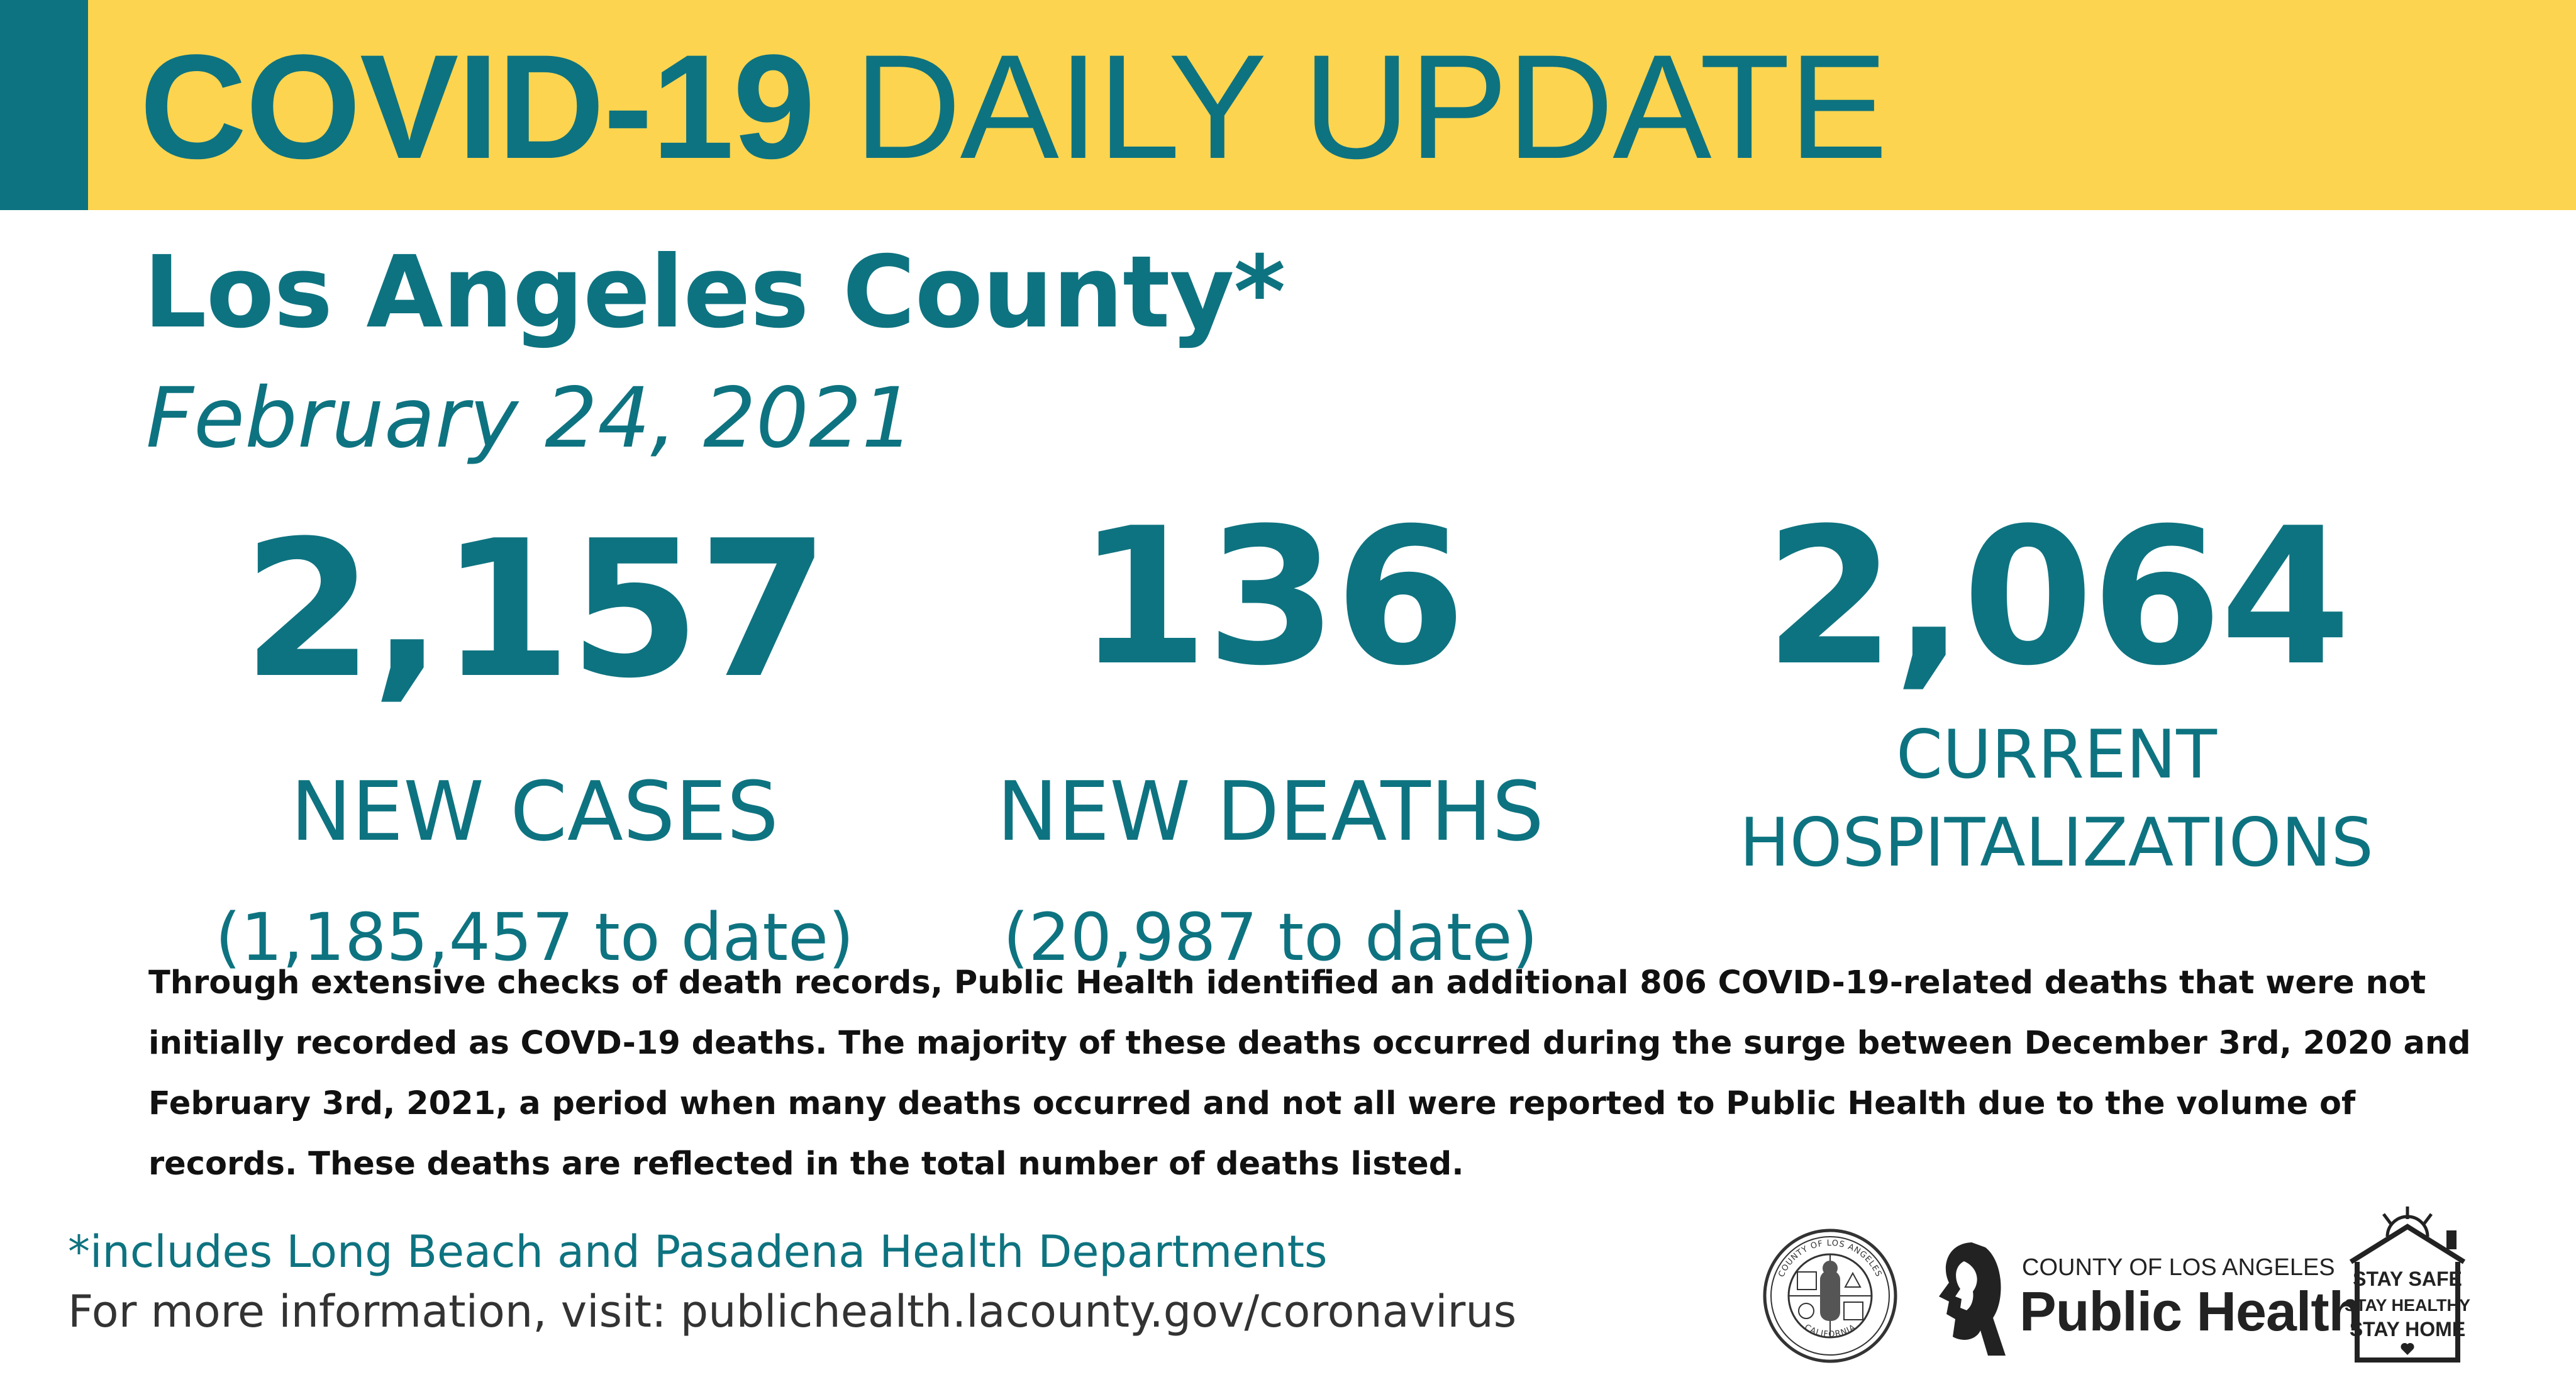 The width and height of the screenshot is (2576, 1399). Describe the element at coordinates (2407, 1306) in the screenshot. I see `stay-healthy-text: STAY HEALTHY` at that location.